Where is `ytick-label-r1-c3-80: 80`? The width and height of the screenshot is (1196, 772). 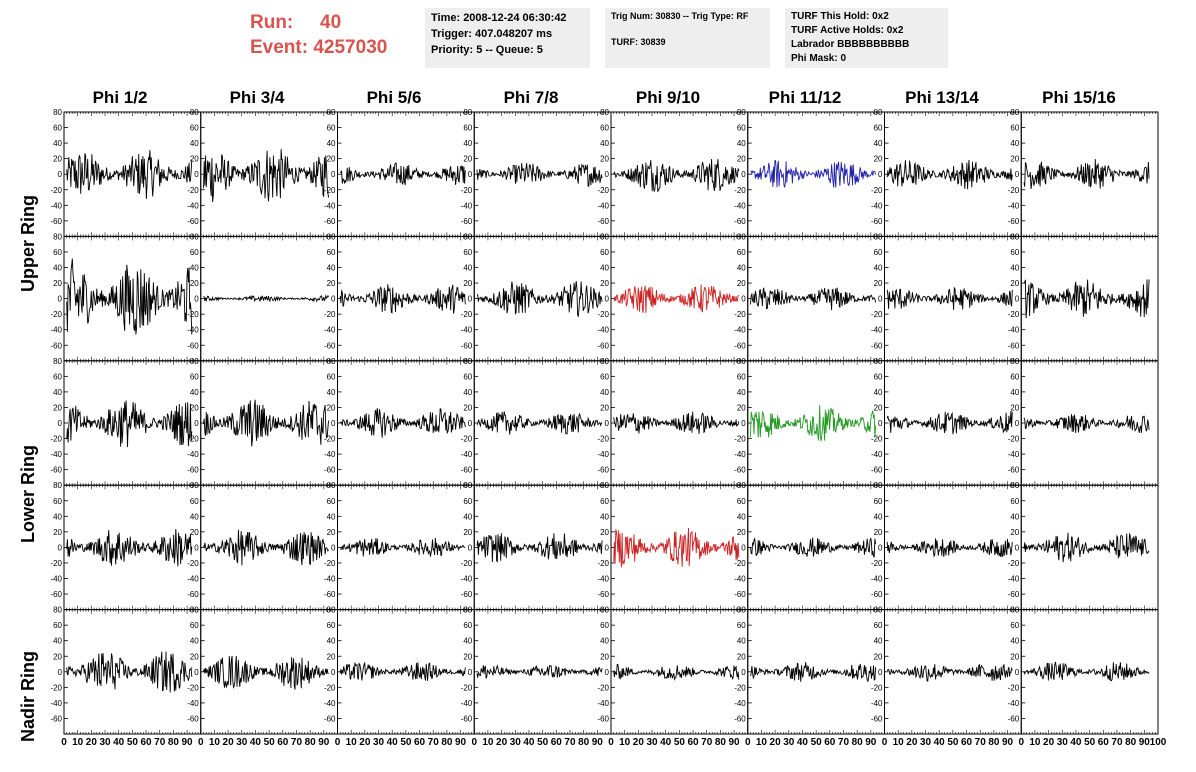
ytick-label-r1-c3-80: 80 is located at coordinates (467, 236).